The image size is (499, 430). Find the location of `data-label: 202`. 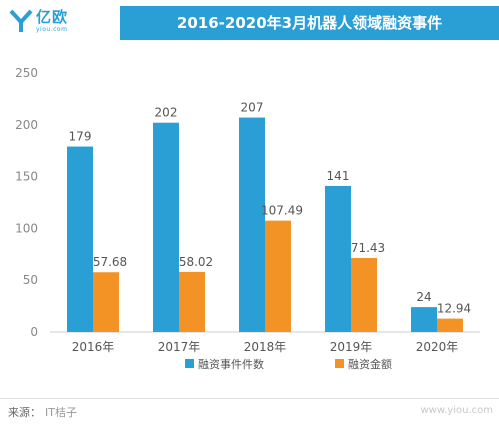

data-label: 202 is located at coordinates (166, 113).